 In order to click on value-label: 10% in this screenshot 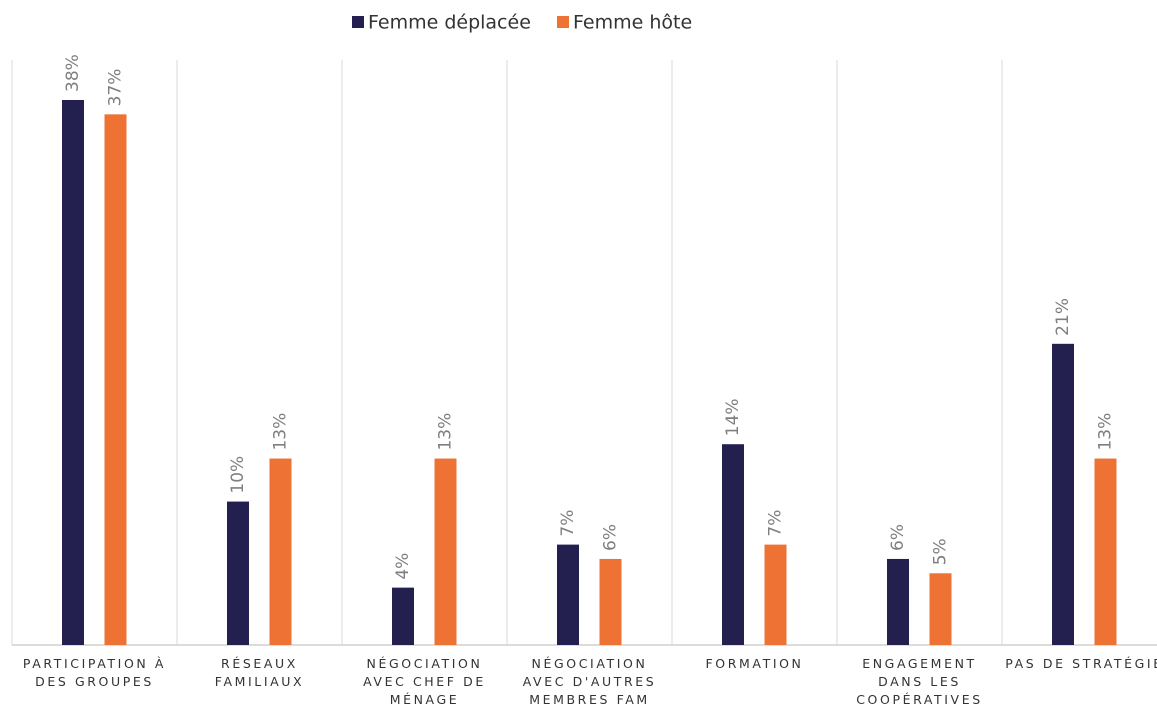, I will do `click(238, 475)`.